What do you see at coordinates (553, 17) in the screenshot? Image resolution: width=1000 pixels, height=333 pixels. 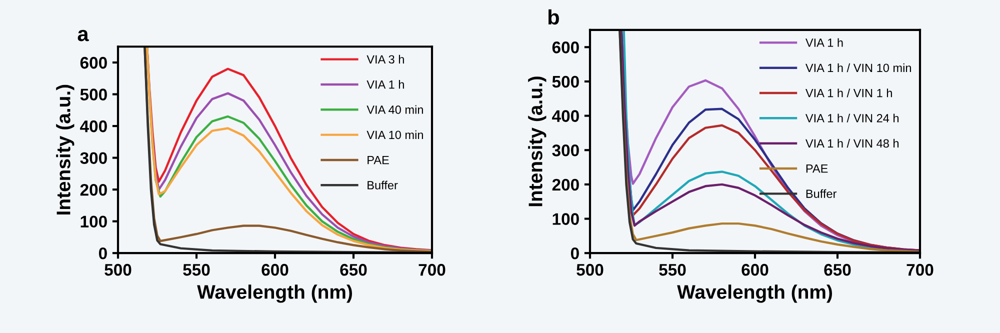 I see `chart-title: b` at bounding box center [553, 17].